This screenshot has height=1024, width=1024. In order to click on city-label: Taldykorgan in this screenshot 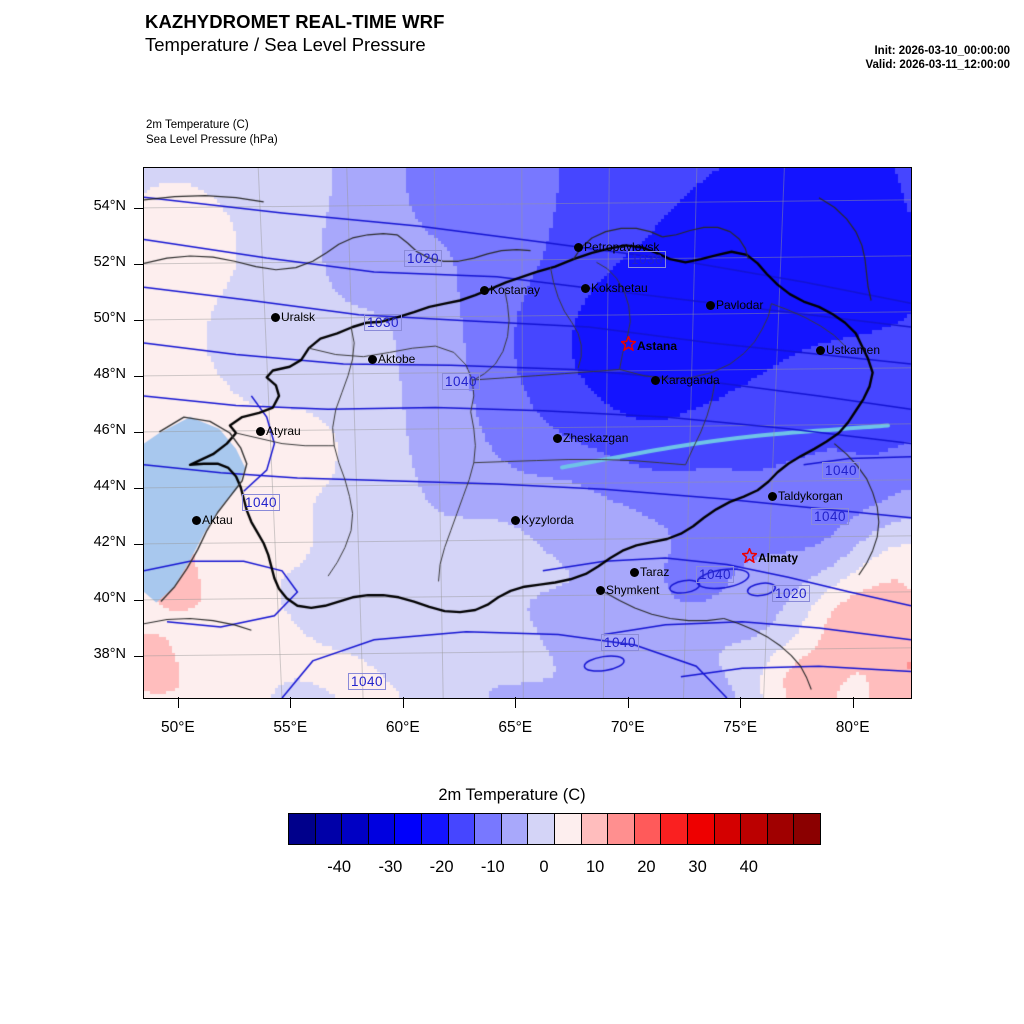, I will do `click(810, 496)`.